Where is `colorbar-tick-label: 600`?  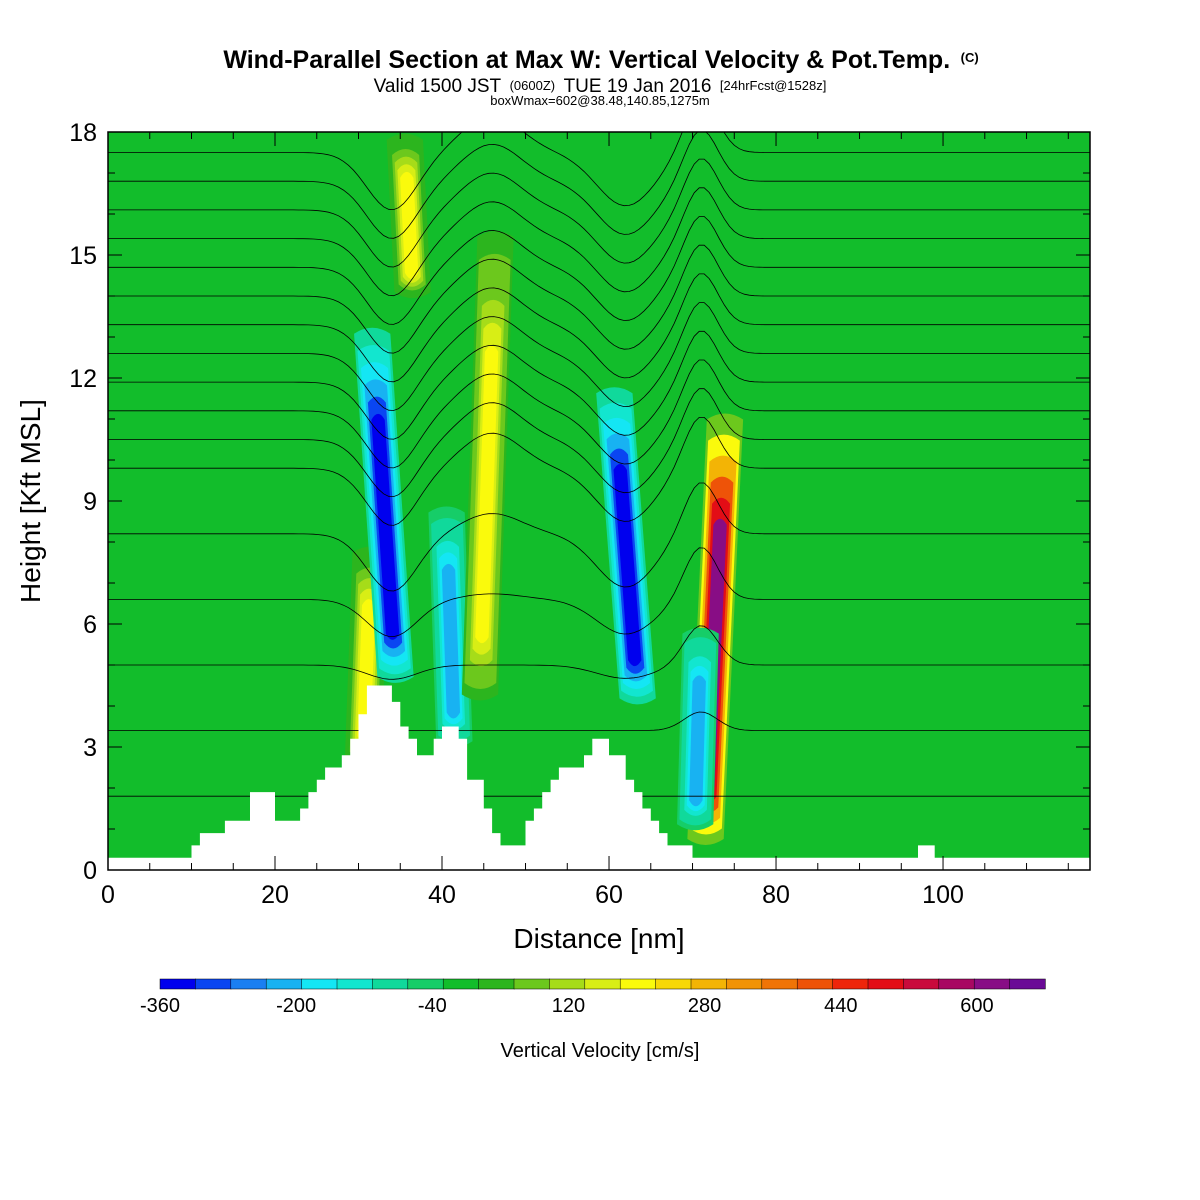
colorbar-tick-label: 600 is located at coordinates (976, 1006).